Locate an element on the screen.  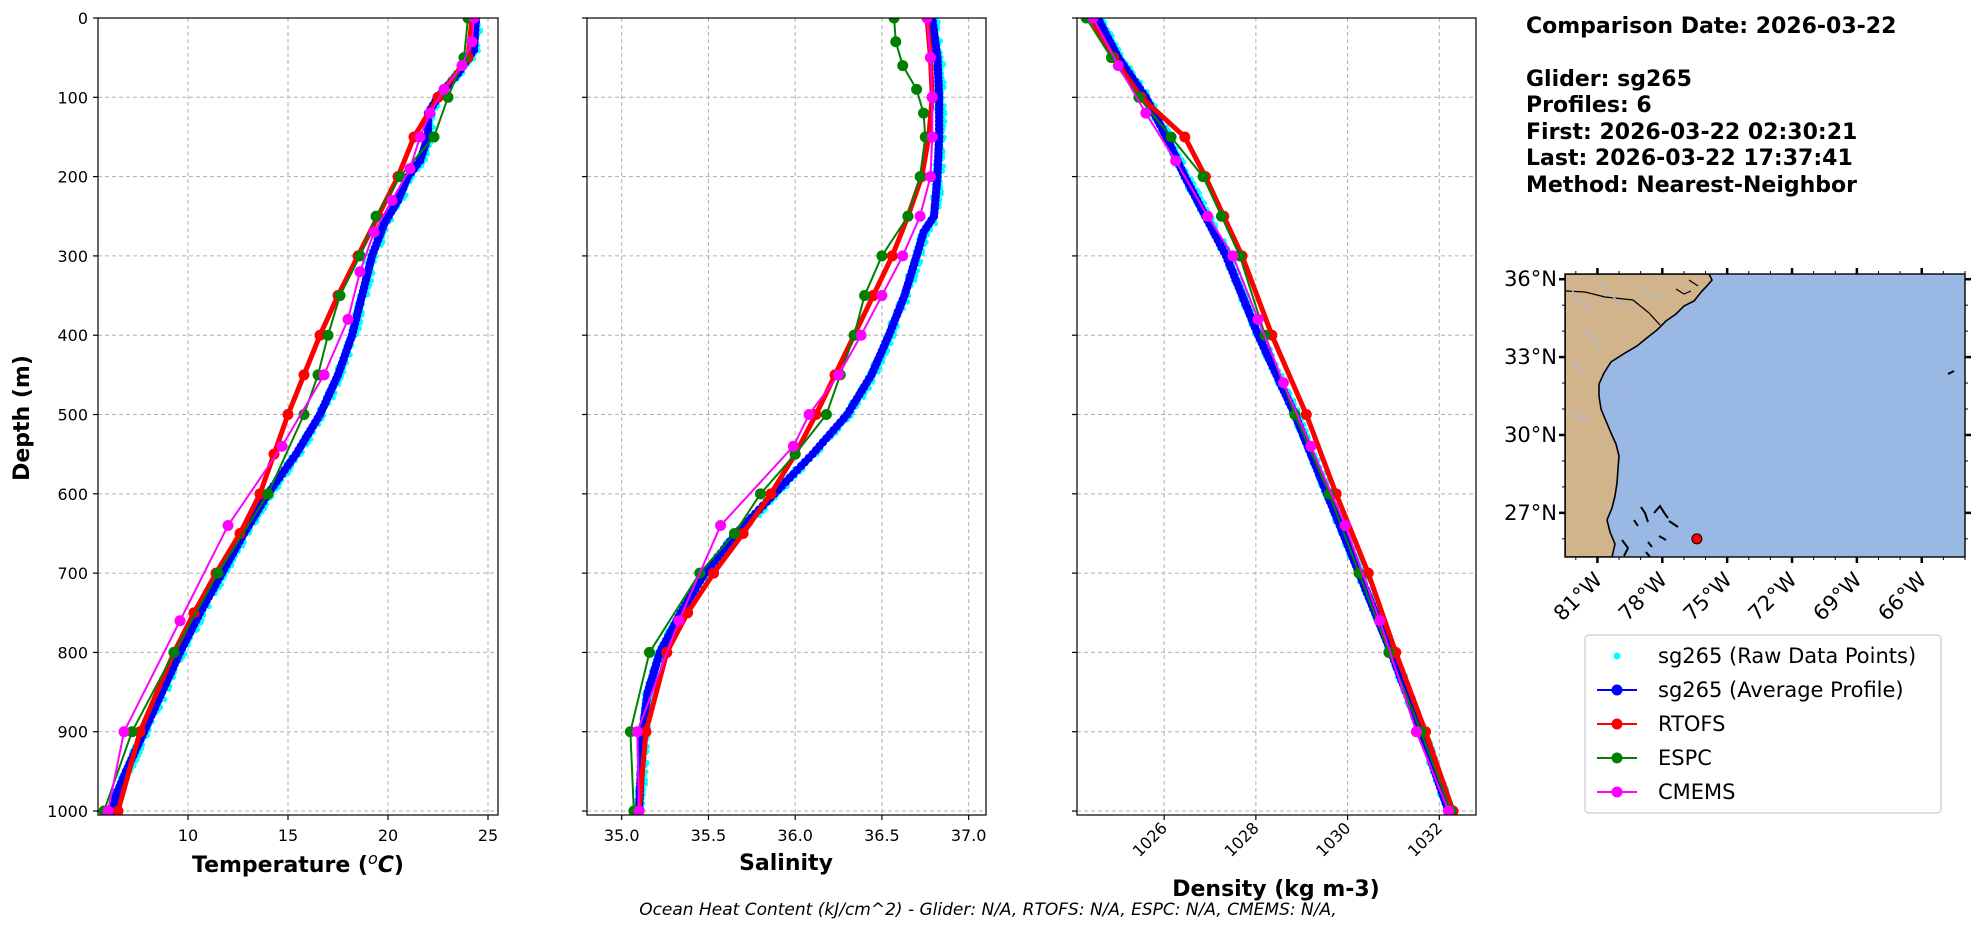
map-state-boundary is located at coordinates (1613, 308).